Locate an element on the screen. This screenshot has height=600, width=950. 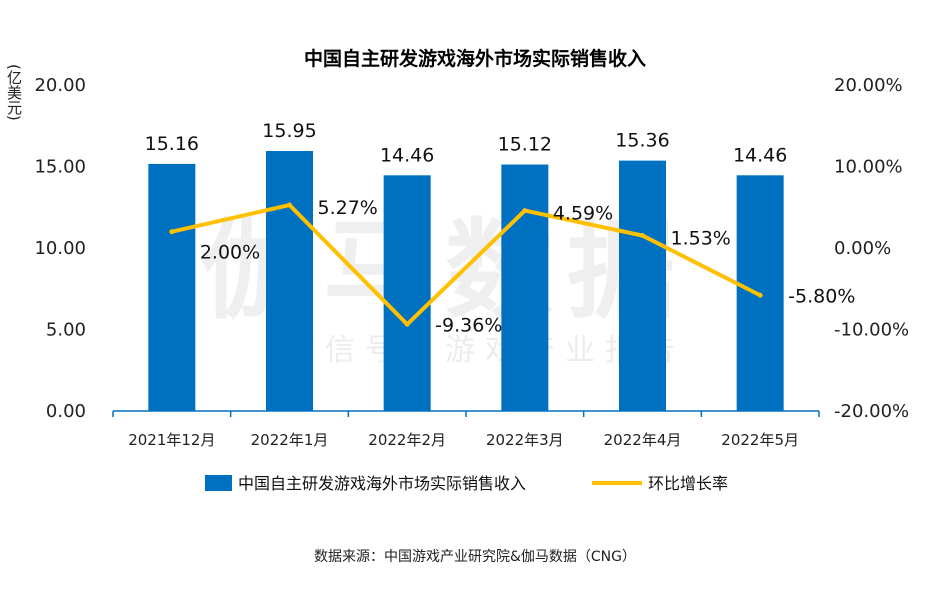
watermark-sub: 微信号：游戏产业报告 is located at coordinates (485, 350).